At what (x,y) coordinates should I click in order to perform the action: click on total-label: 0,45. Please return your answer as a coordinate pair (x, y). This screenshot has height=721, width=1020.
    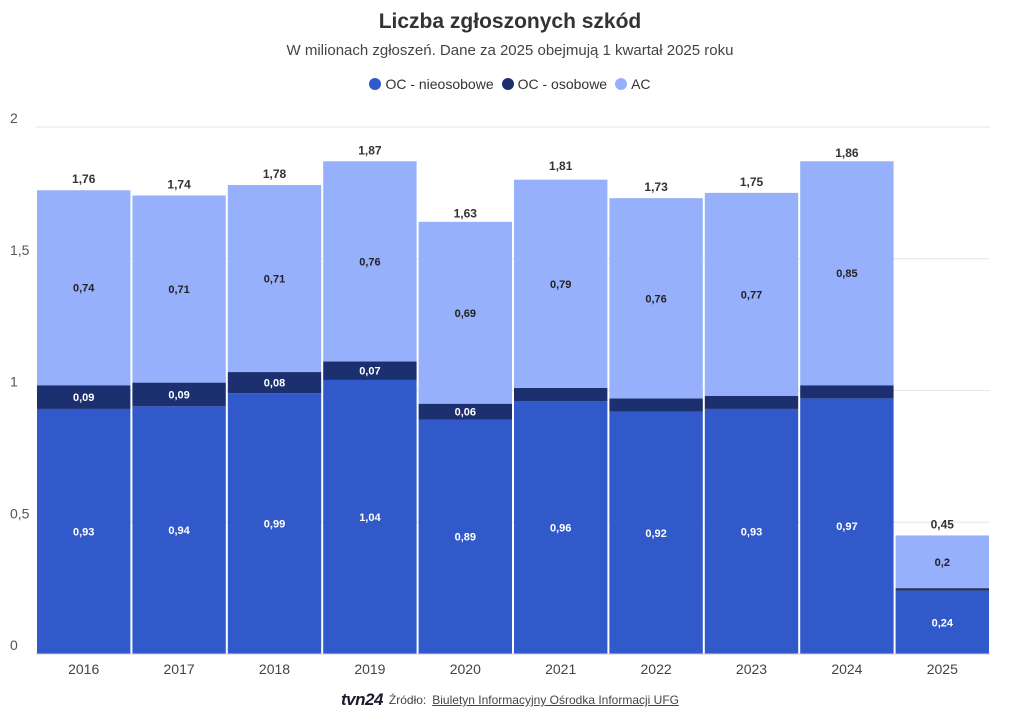
    Looking at the image, I should click on (943, 524).